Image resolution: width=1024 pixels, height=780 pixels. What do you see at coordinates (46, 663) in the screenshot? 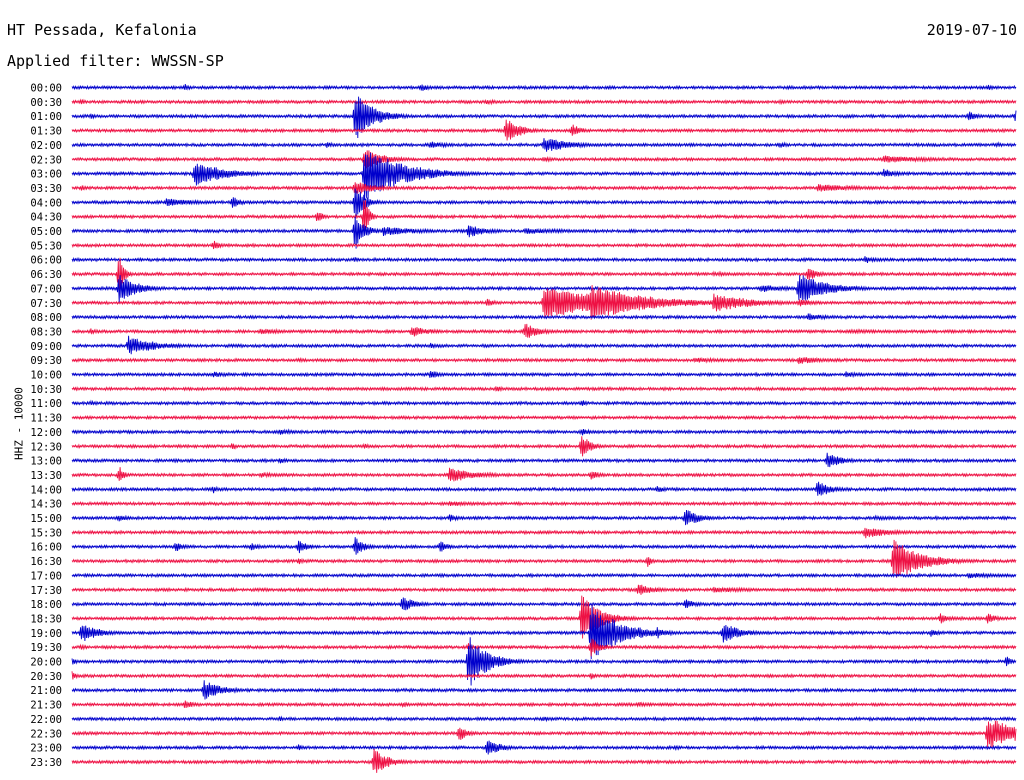
I see `row-time-label: 20:00` at bounding box center [46, 663].